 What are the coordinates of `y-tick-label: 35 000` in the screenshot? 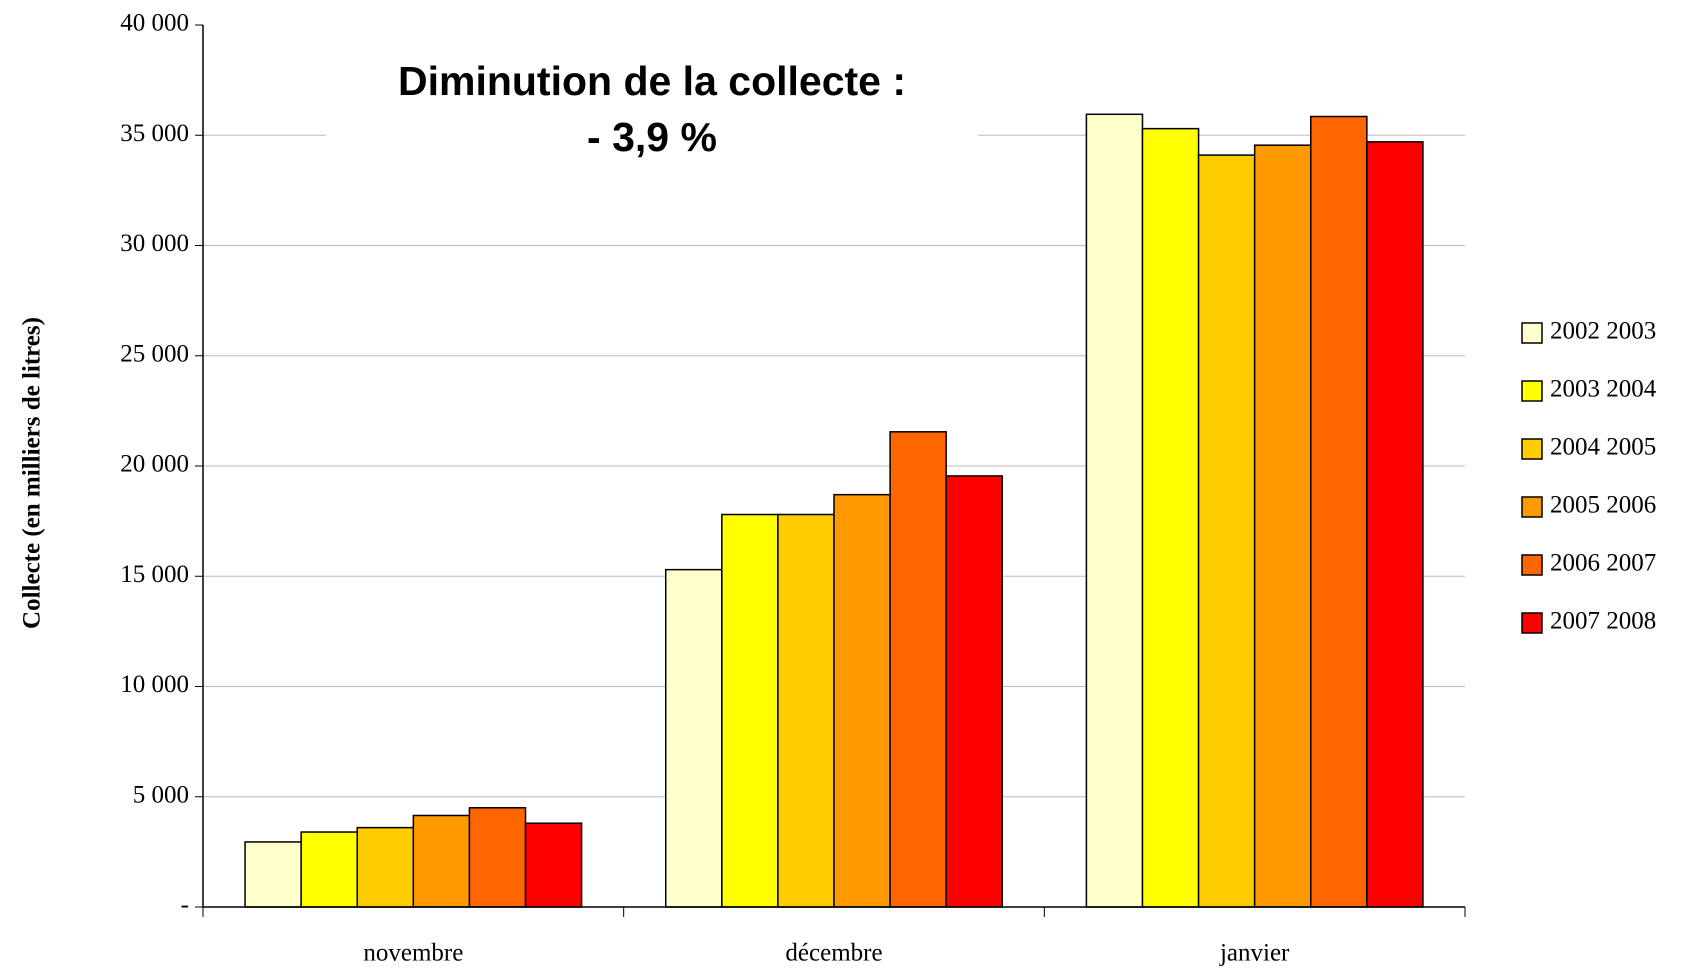 It's located at (154, 133).